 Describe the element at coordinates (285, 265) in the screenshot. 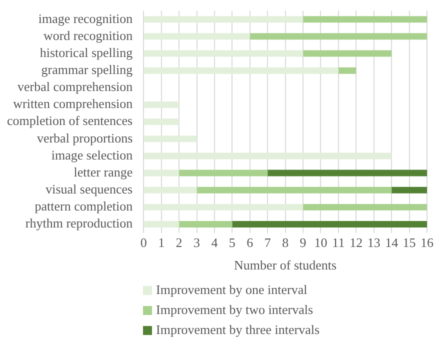

I see `x-axis-title: Number of students` at that location.